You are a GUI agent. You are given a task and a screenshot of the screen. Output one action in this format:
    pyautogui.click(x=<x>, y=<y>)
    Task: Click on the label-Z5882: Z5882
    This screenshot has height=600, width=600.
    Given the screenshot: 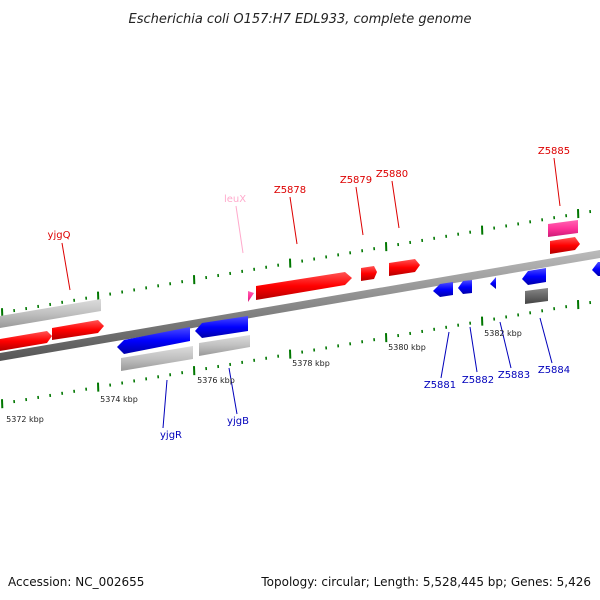 What is the action you would take?
    pyautogui.click(x=478, y=380)
    